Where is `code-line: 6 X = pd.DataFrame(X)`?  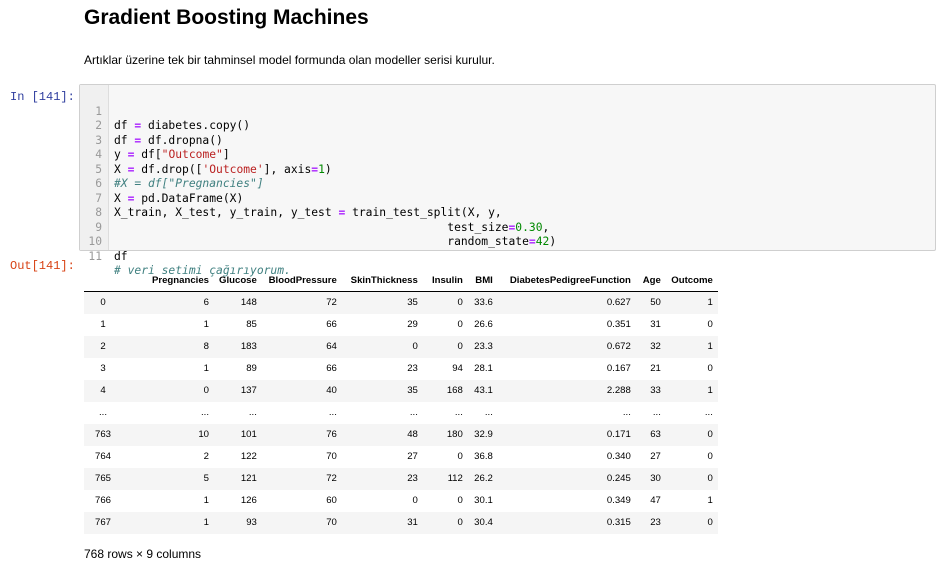
code-line: 6 X = pd.DataFrame(X) is located at coordinates (507, 184).